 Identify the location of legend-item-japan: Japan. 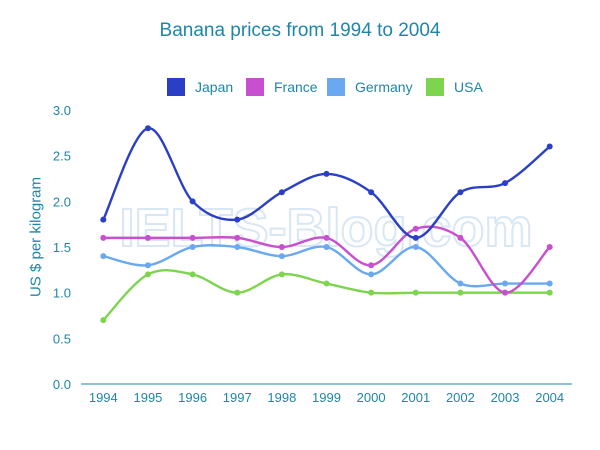
(200, 87).